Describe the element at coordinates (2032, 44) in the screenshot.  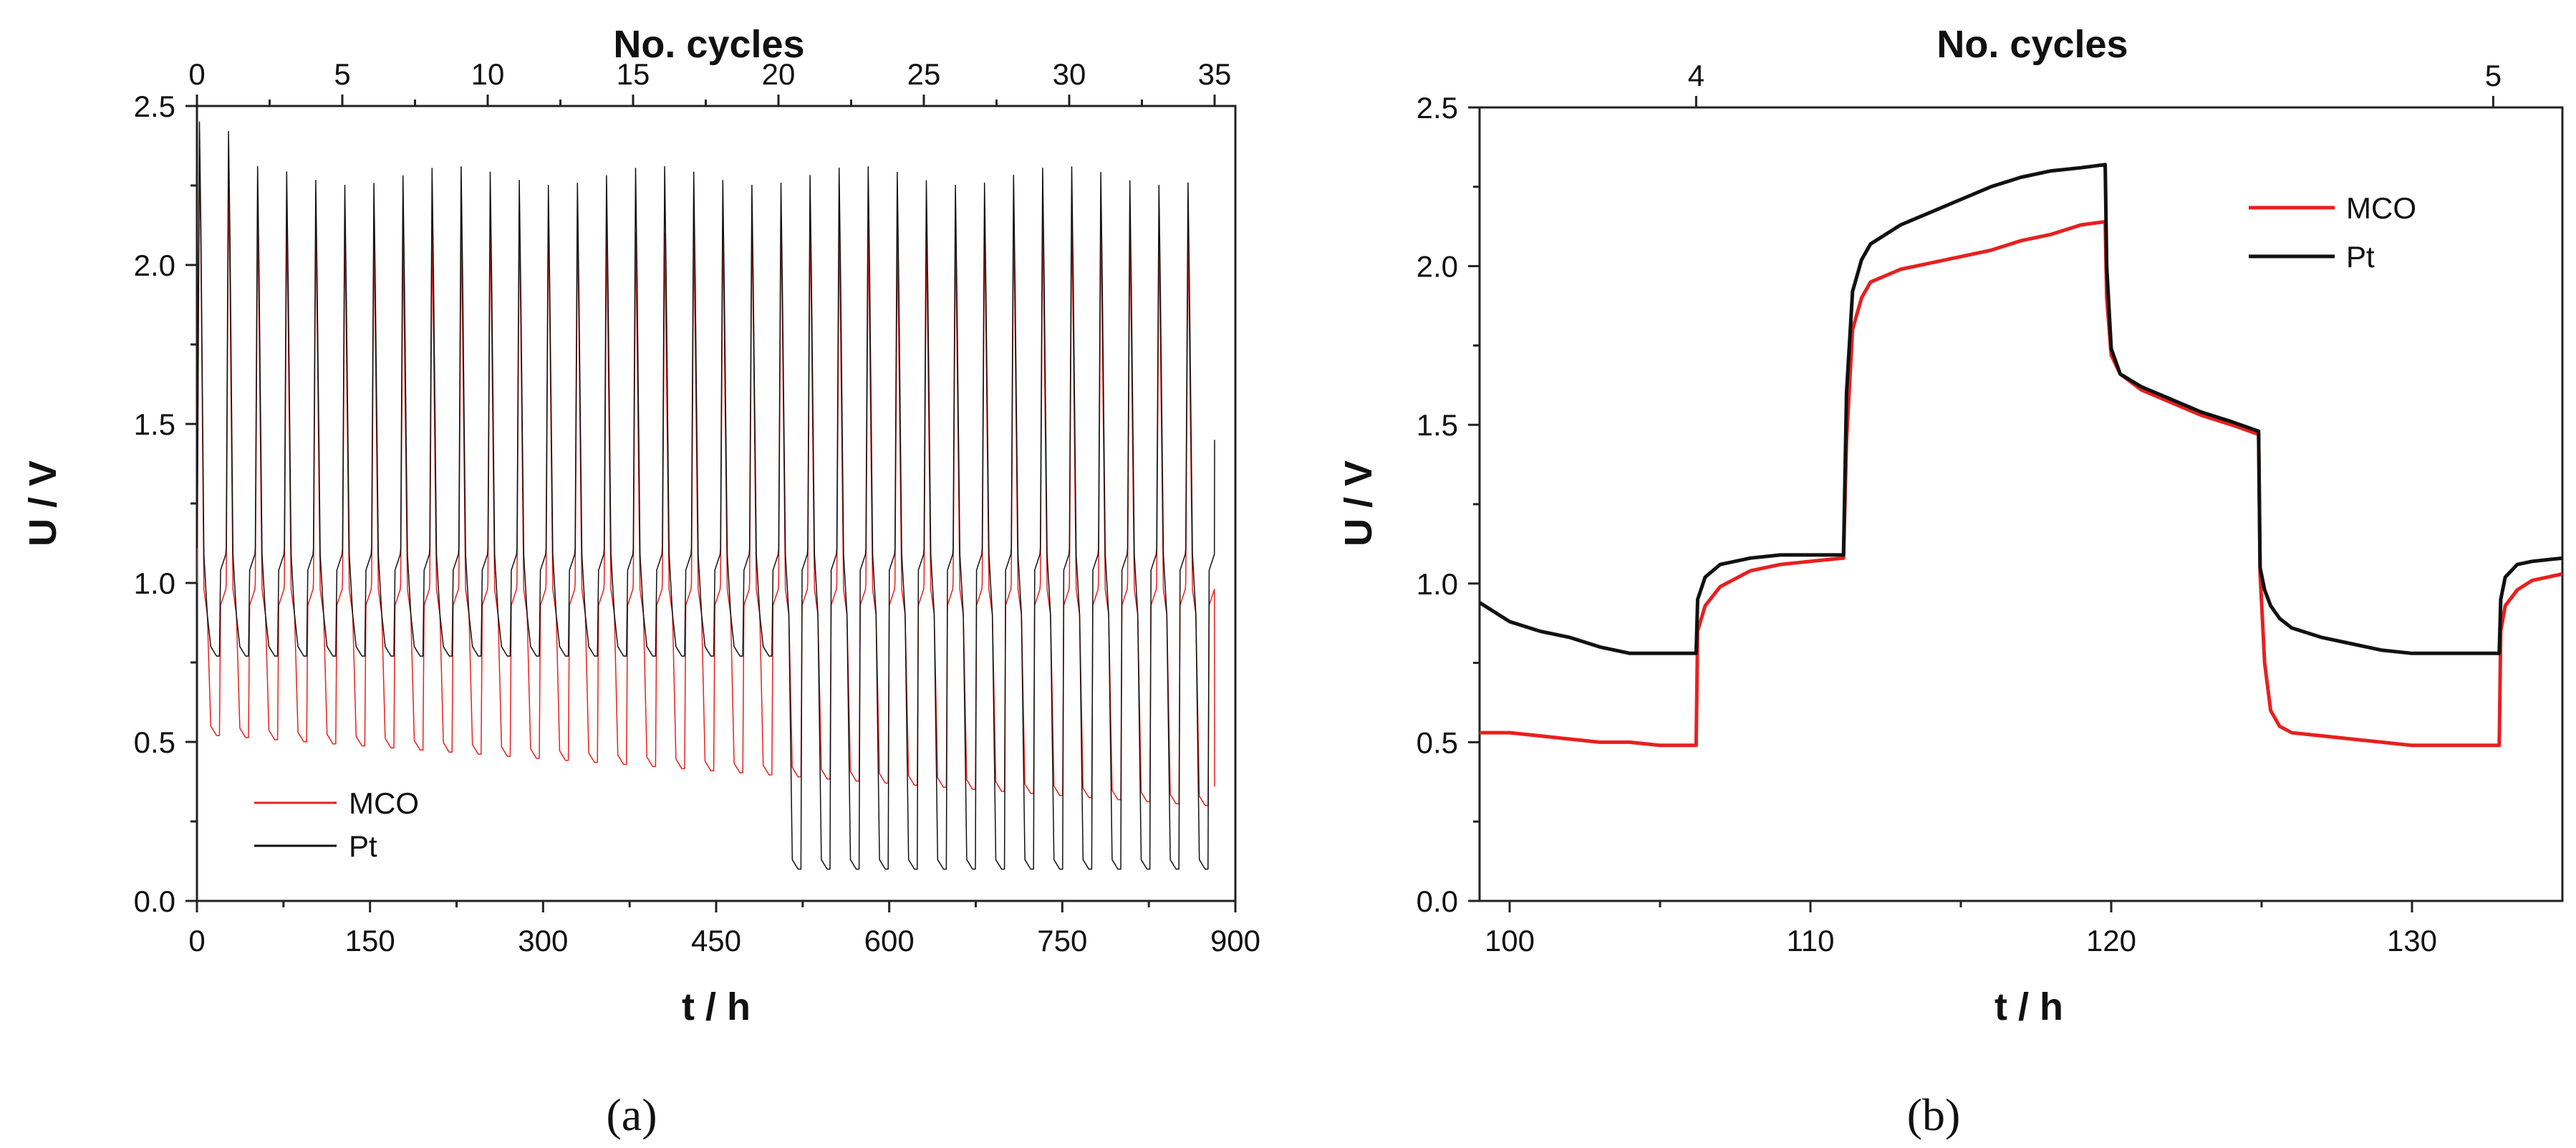
I see `top-axis-title-b: No. cycles` at that location.